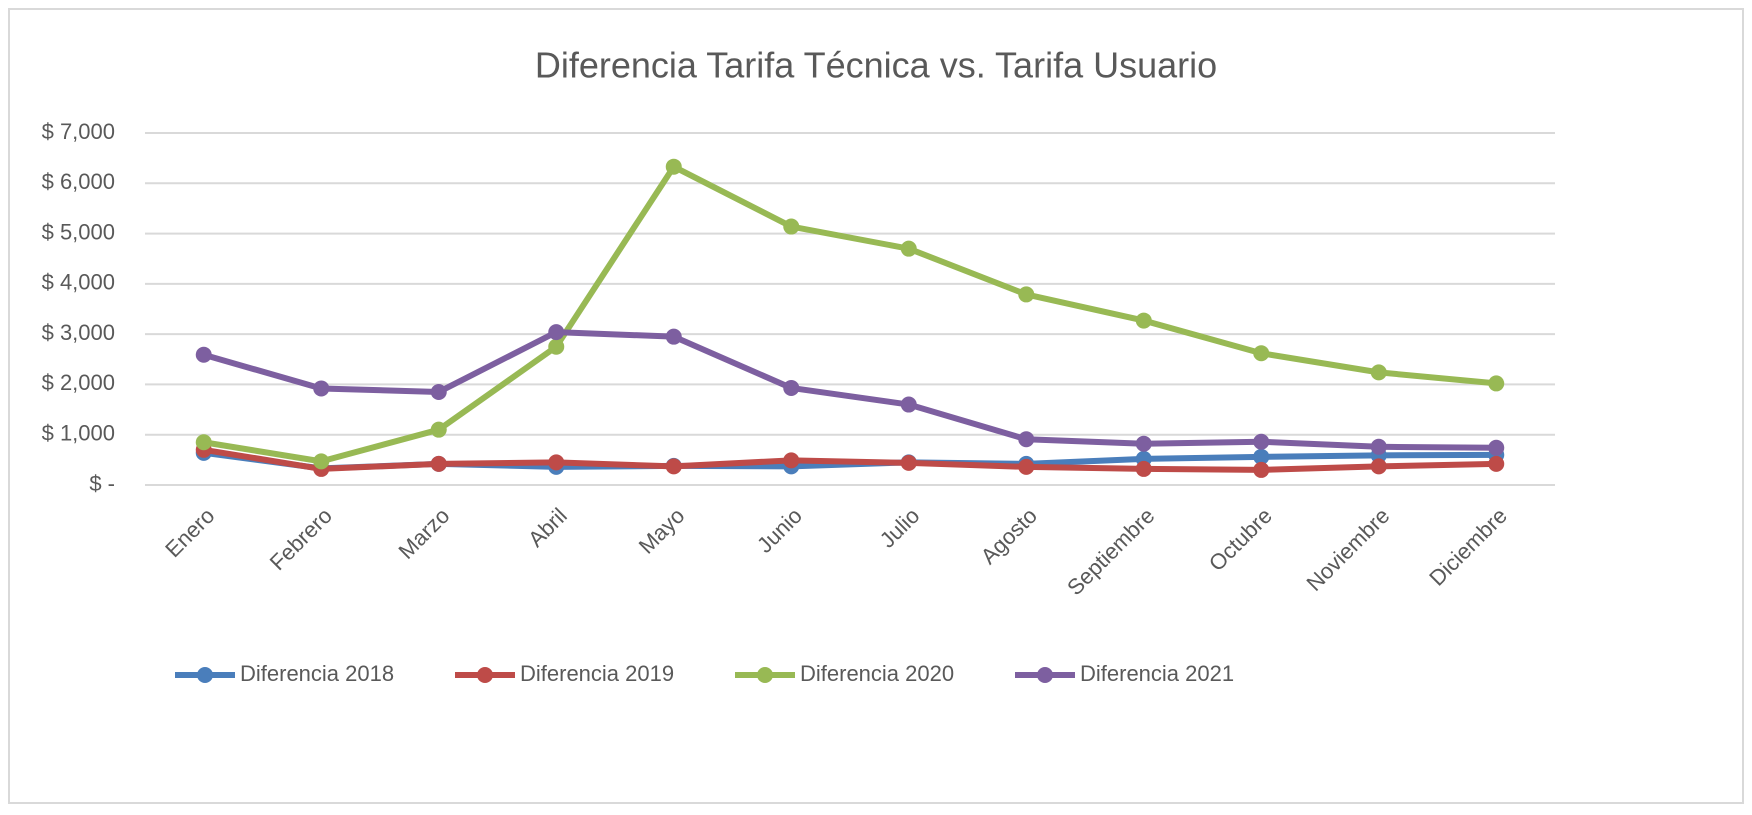 This screenshot has height=815, width=1752. I want to click on legend-label: Diferencia 2021, so click(1157, 673).